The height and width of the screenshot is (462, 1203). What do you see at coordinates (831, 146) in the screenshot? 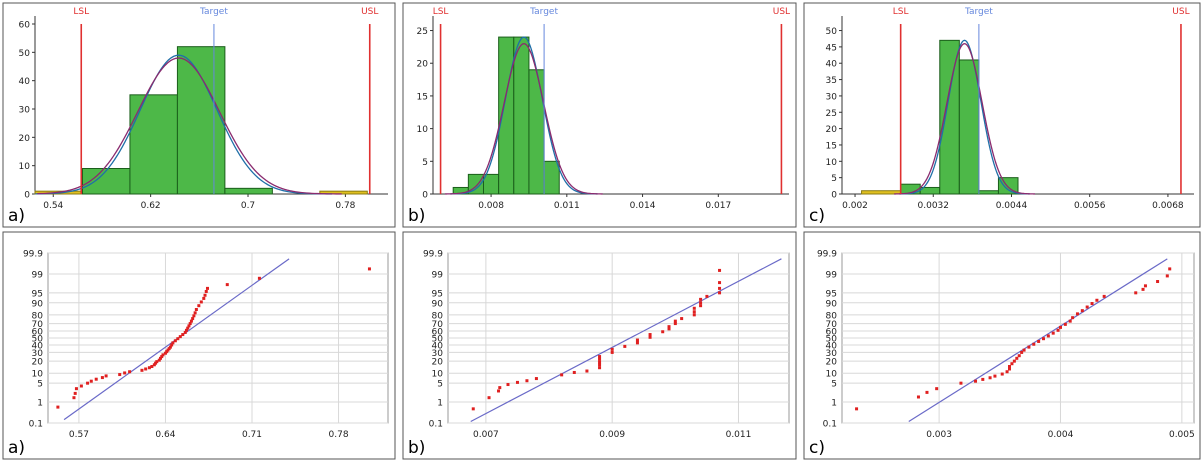
I see `y-tick-label: 15` at bounding box center [831, 146].